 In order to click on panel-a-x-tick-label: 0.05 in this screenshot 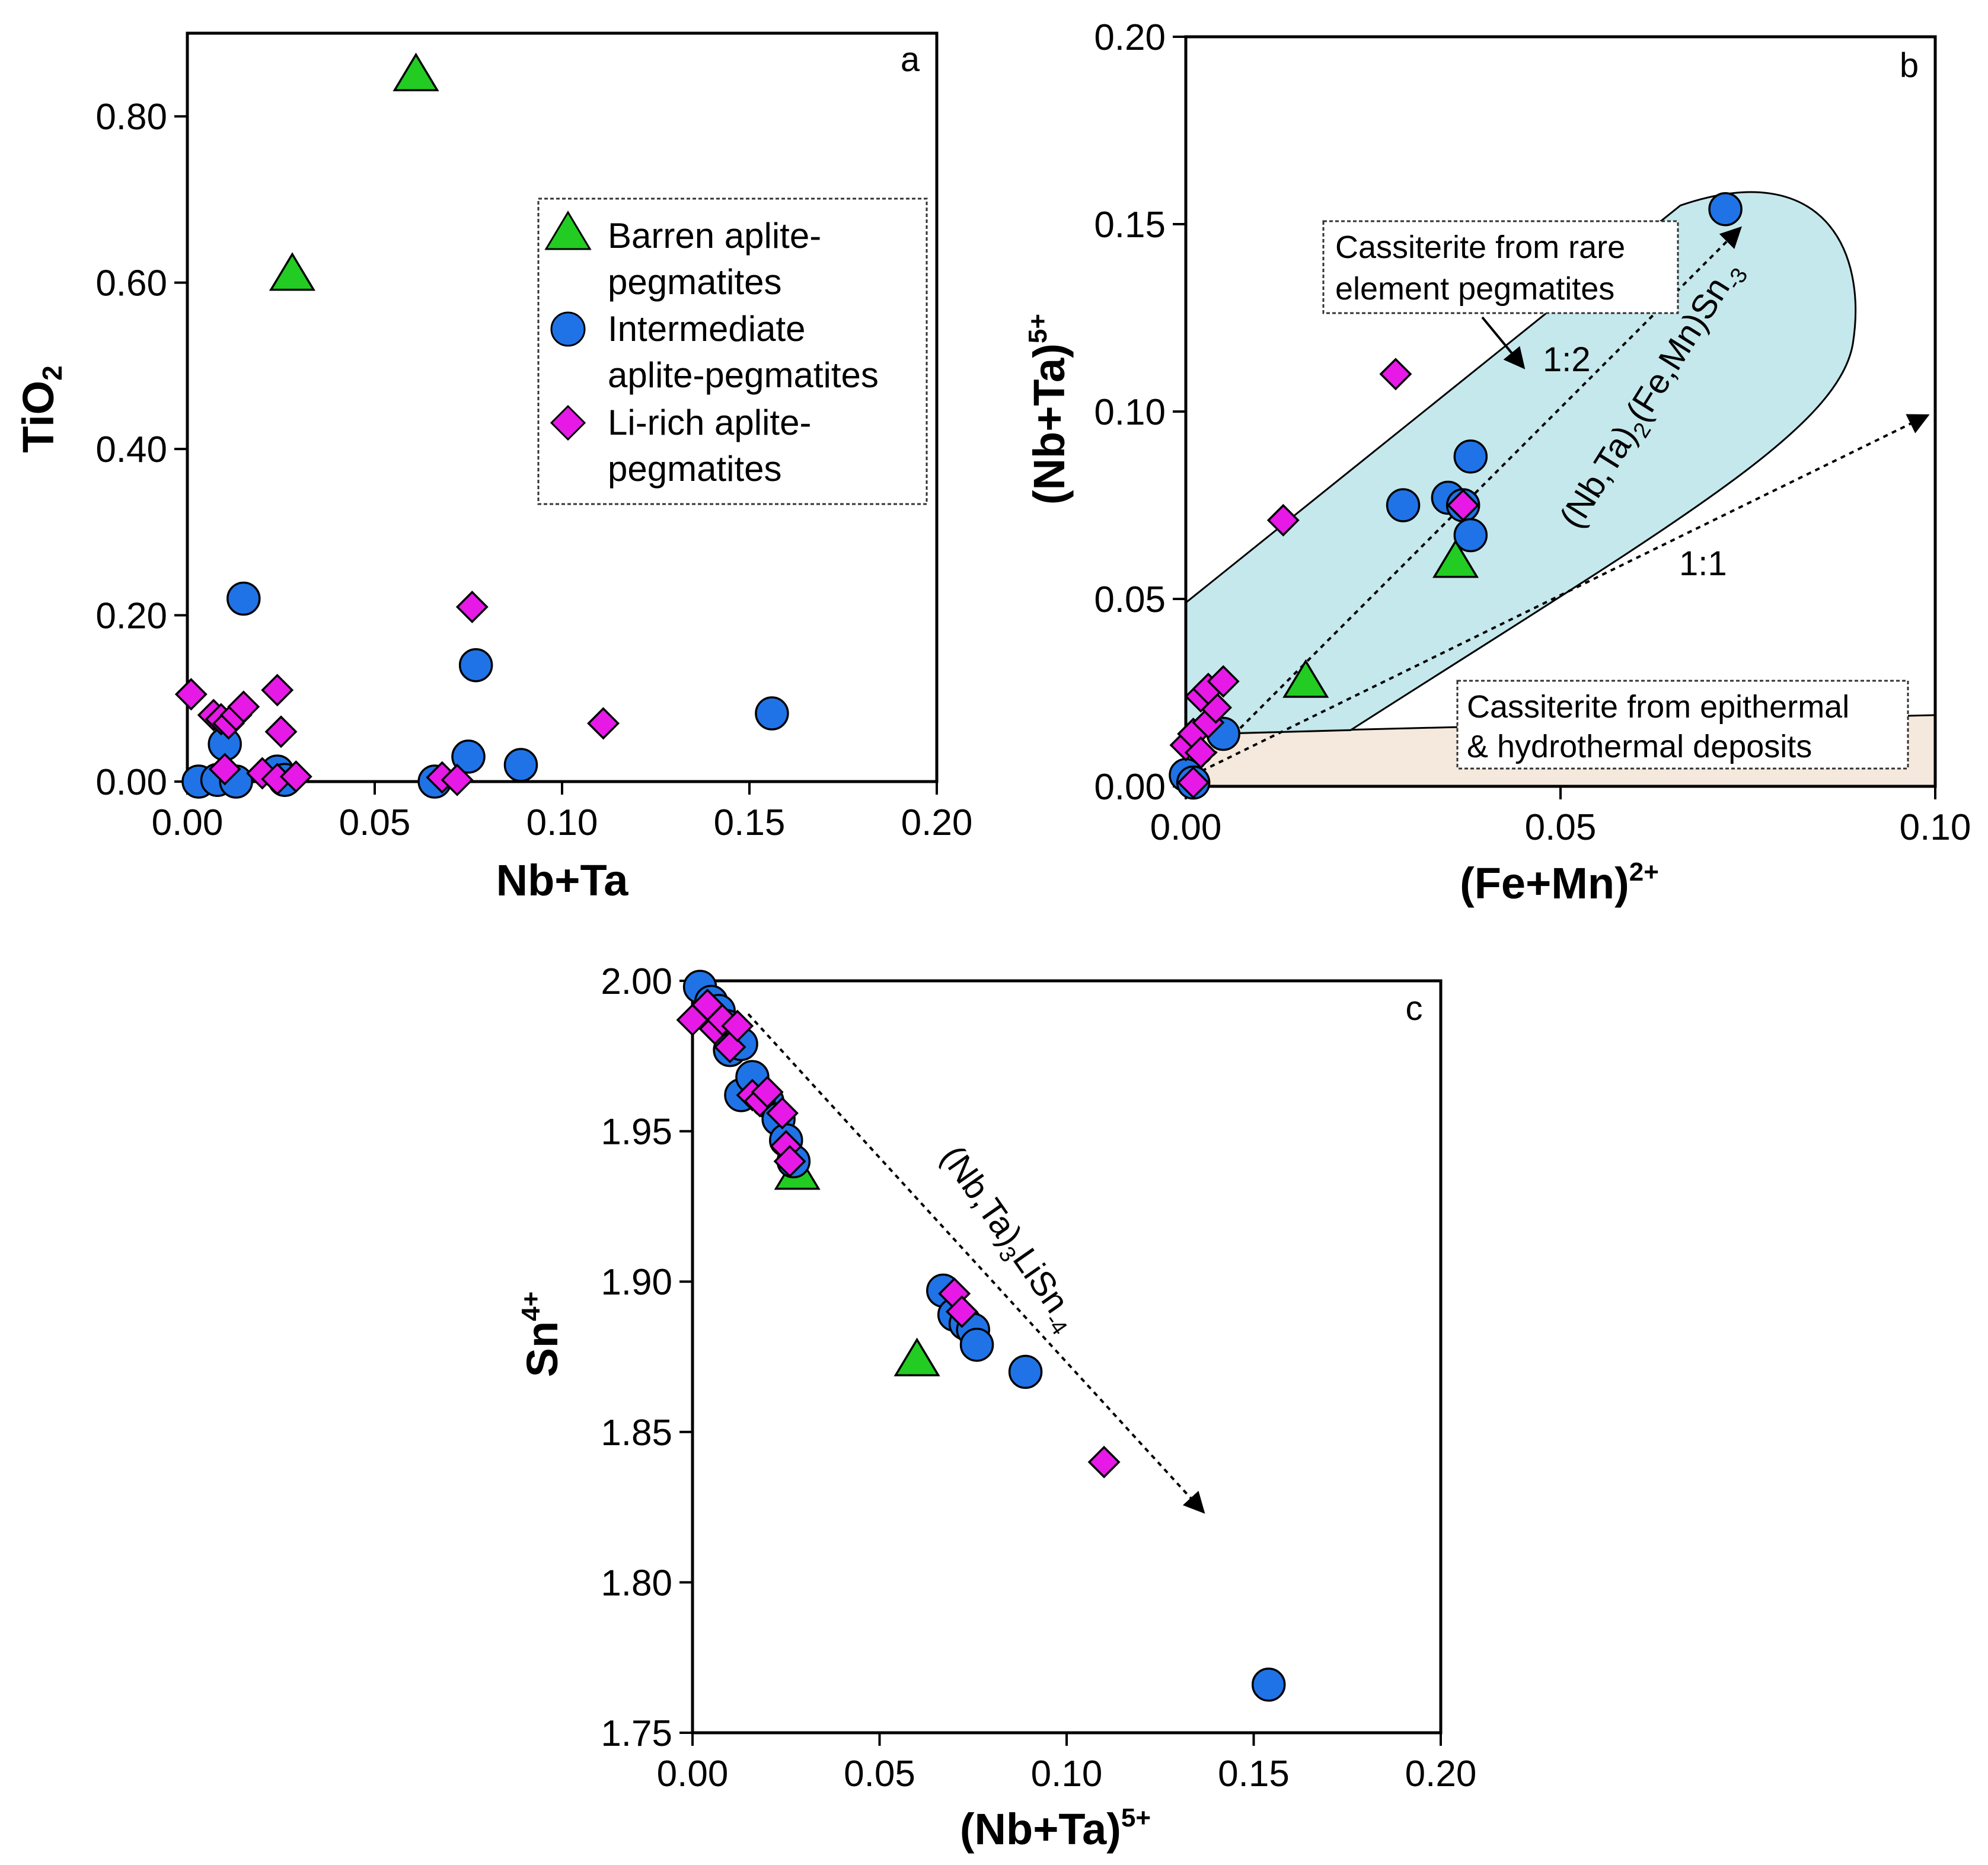, I will do `click(375, 823)`.